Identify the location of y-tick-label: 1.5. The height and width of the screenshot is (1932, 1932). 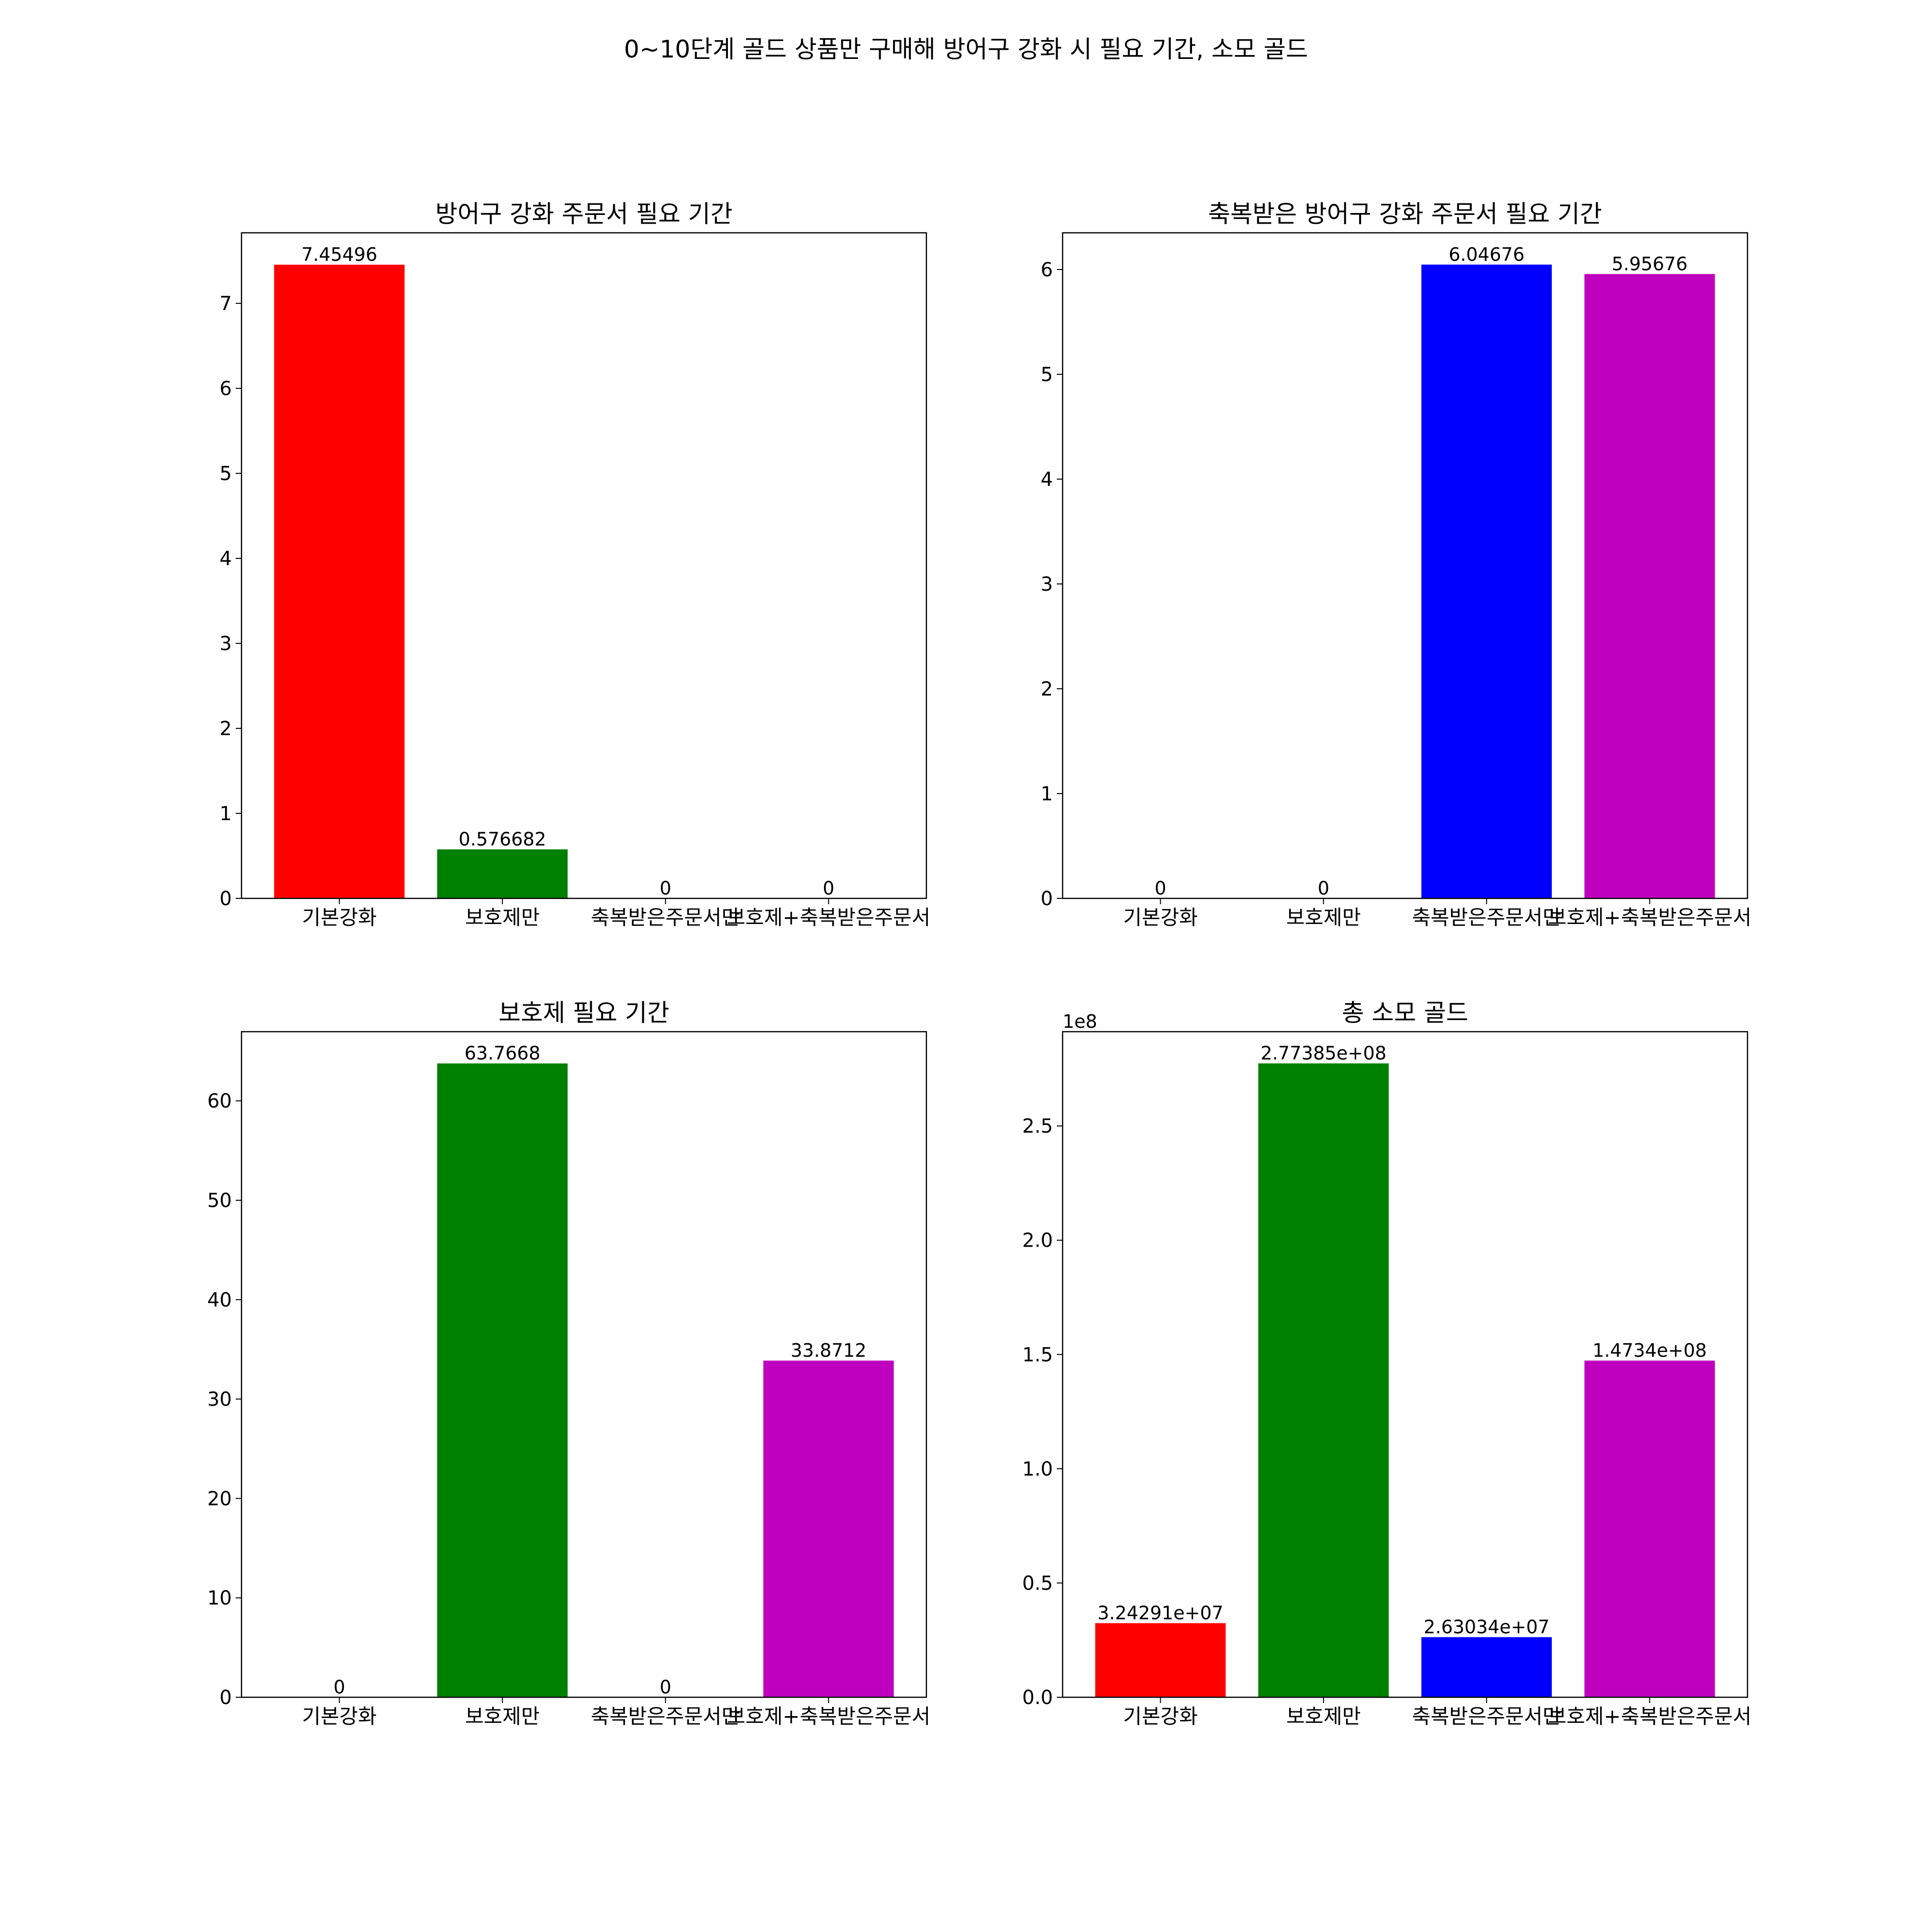
(1037, 1355).